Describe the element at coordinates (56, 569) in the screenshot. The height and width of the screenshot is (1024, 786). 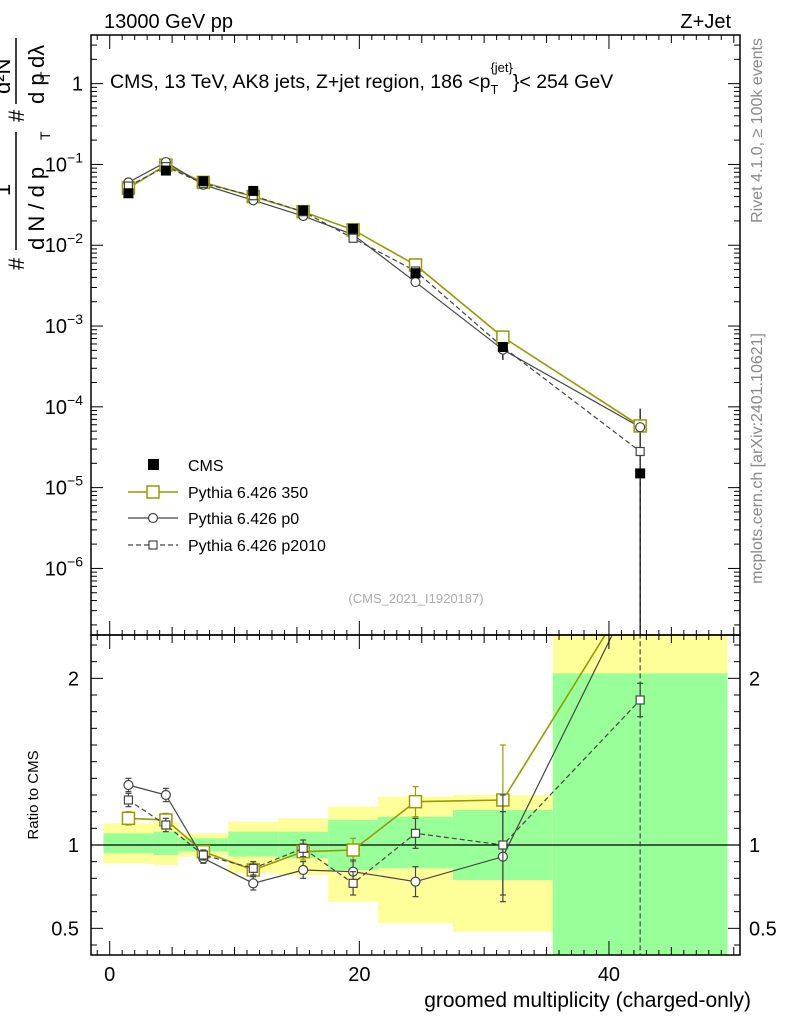
I see `main-ytick-label-base-6: 10` at that location.